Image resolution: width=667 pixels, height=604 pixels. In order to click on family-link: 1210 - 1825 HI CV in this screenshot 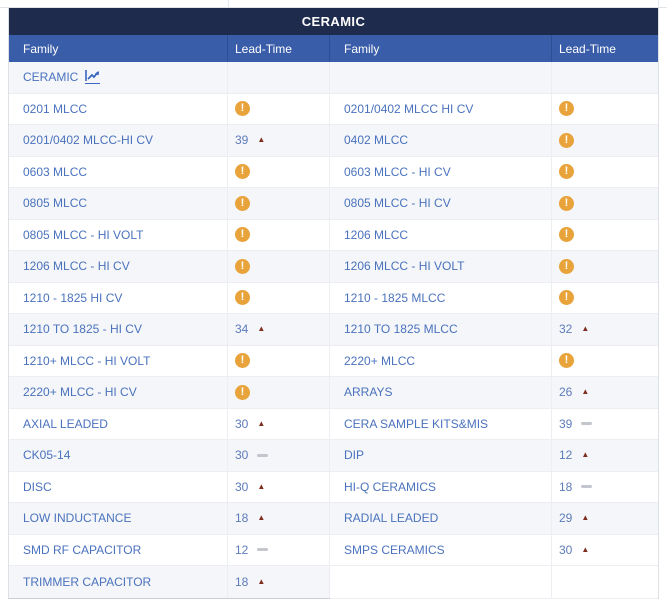, I will do `click(72, 298)`.